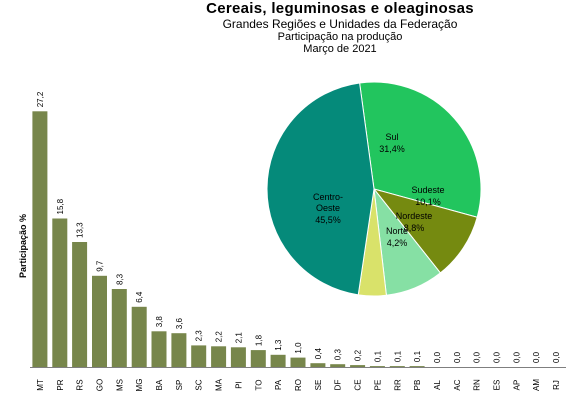 The height and width of the screenshot is (404, 567). I want to click on pie-label-value: 31,4%, so click(392, 149).